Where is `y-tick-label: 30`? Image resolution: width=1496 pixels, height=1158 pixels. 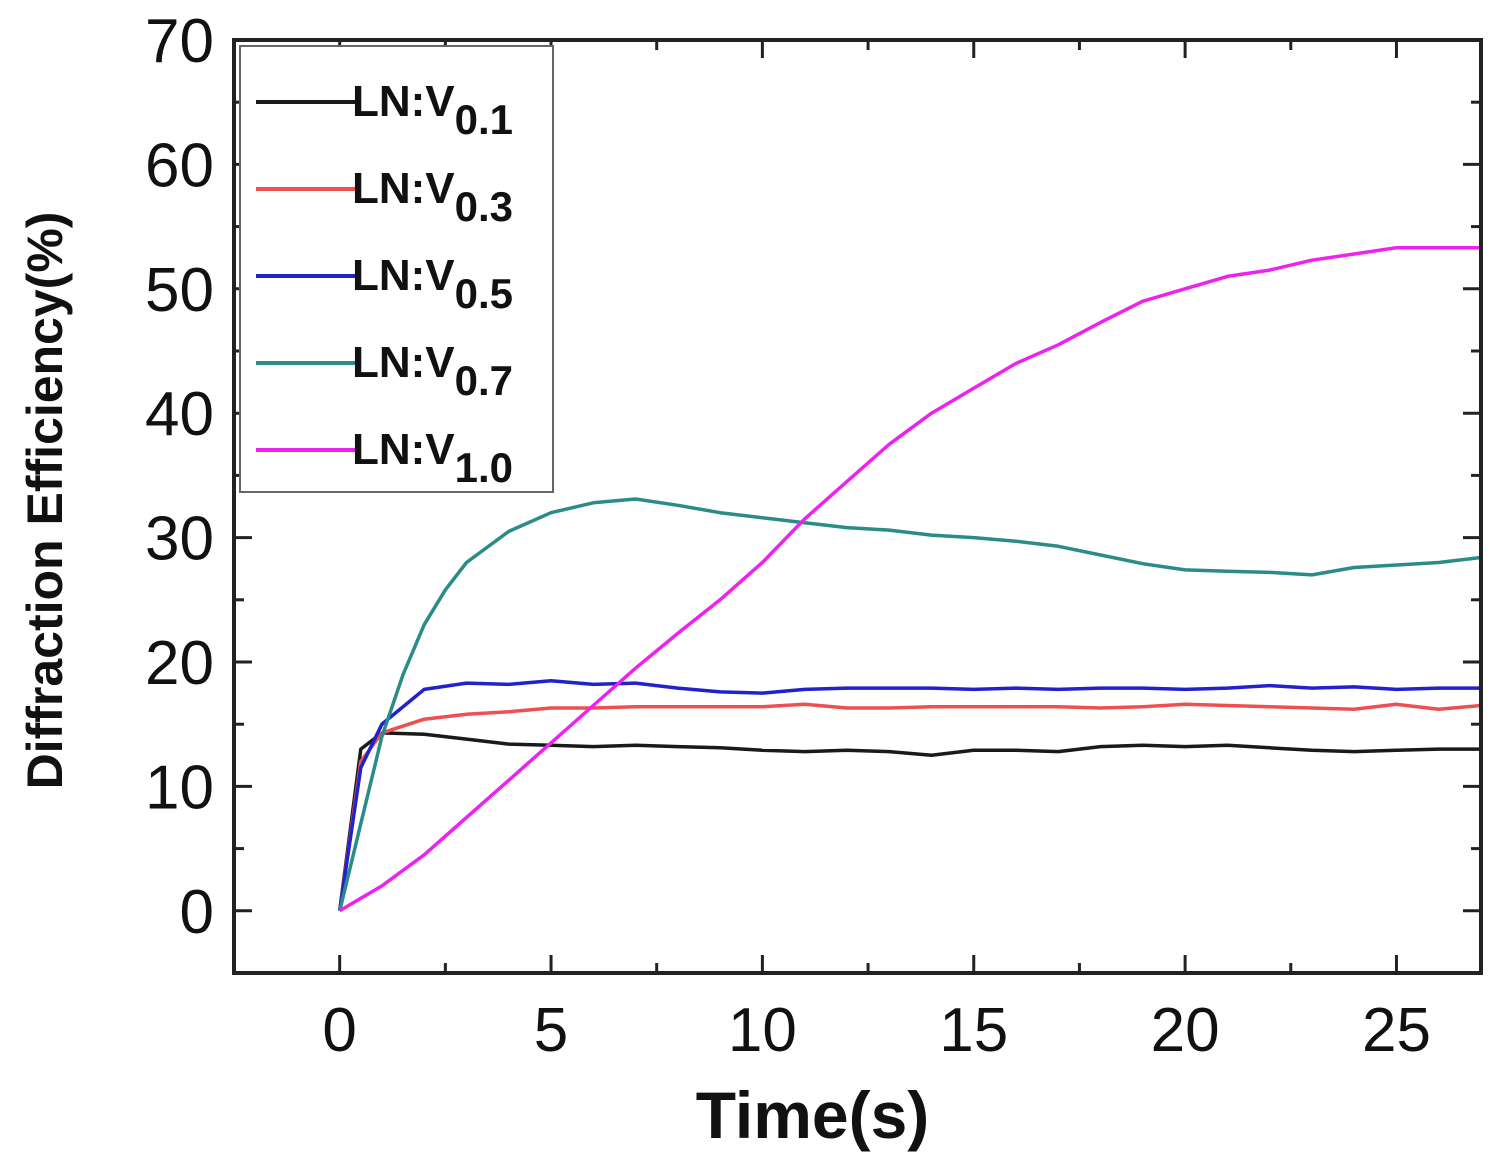
y-tick-label: 30 is located at coordinates (179, 539).